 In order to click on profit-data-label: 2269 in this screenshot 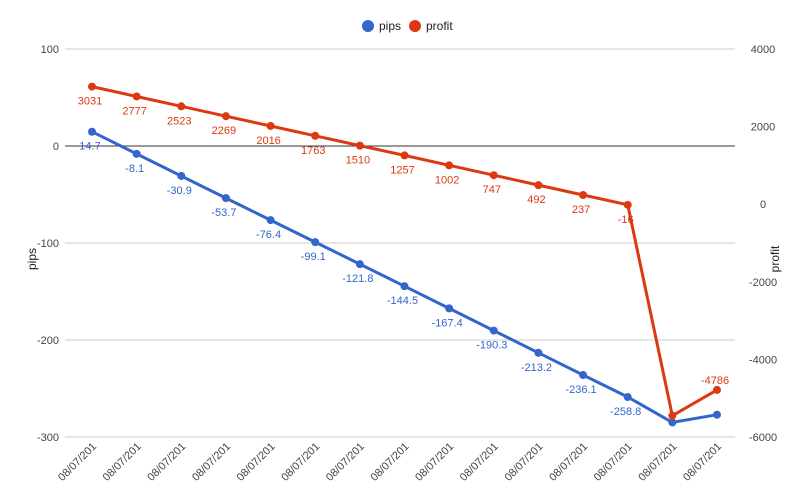, I will do `click(224, 131)`.